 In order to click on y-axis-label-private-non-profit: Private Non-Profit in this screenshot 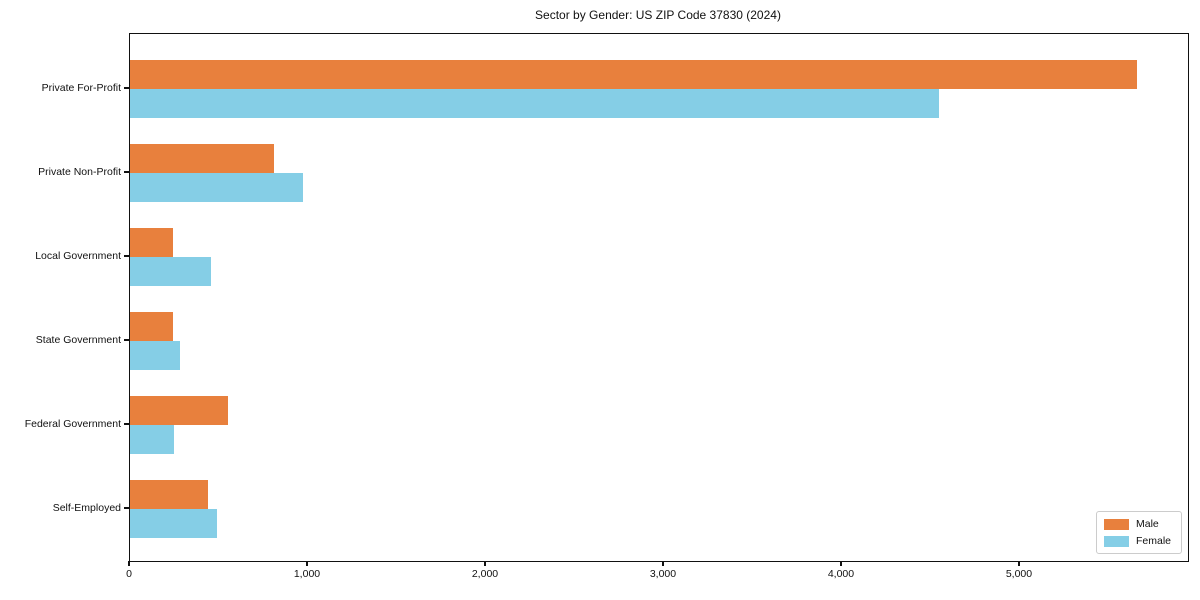, I will do `click(79, 172)`.